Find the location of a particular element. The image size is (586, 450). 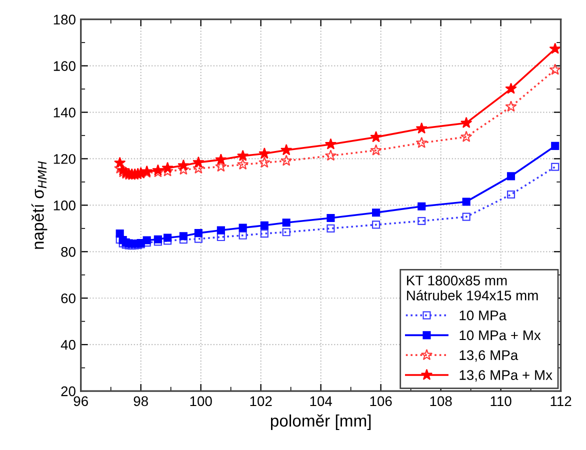

y-tick-label: 40 is located at coordinates (68, 345).